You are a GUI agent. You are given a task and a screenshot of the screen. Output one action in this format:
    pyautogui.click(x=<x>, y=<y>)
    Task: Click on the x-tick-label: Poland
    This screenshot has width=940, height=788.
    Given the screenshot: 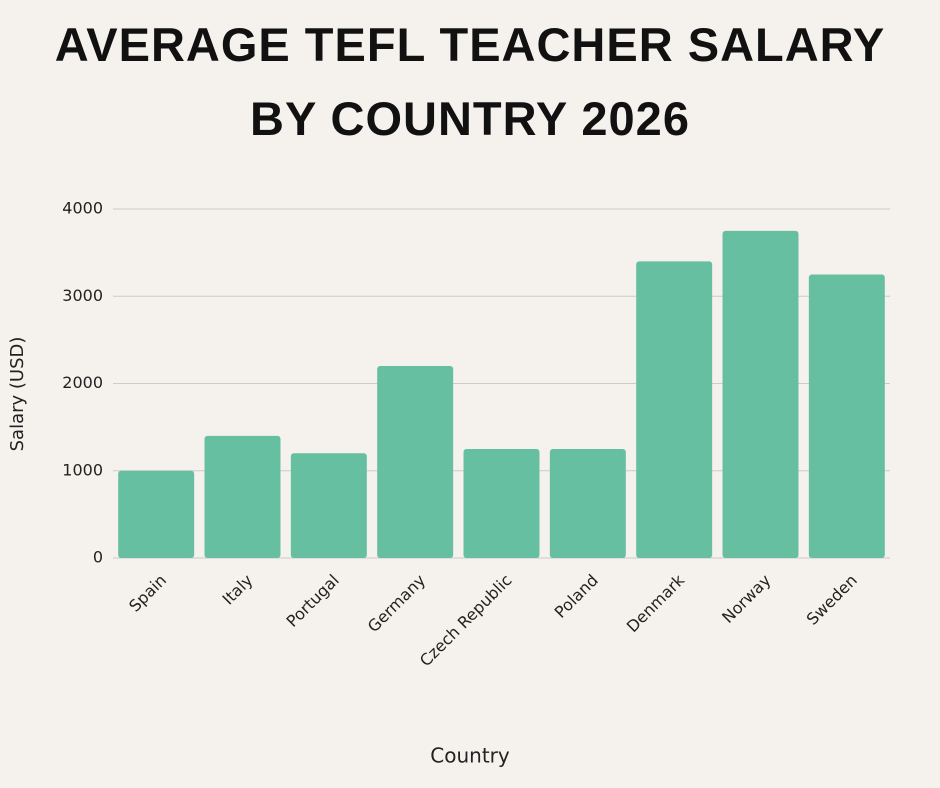 What is the action you would take?
    pyautogui.click(x=576, y=596)
    